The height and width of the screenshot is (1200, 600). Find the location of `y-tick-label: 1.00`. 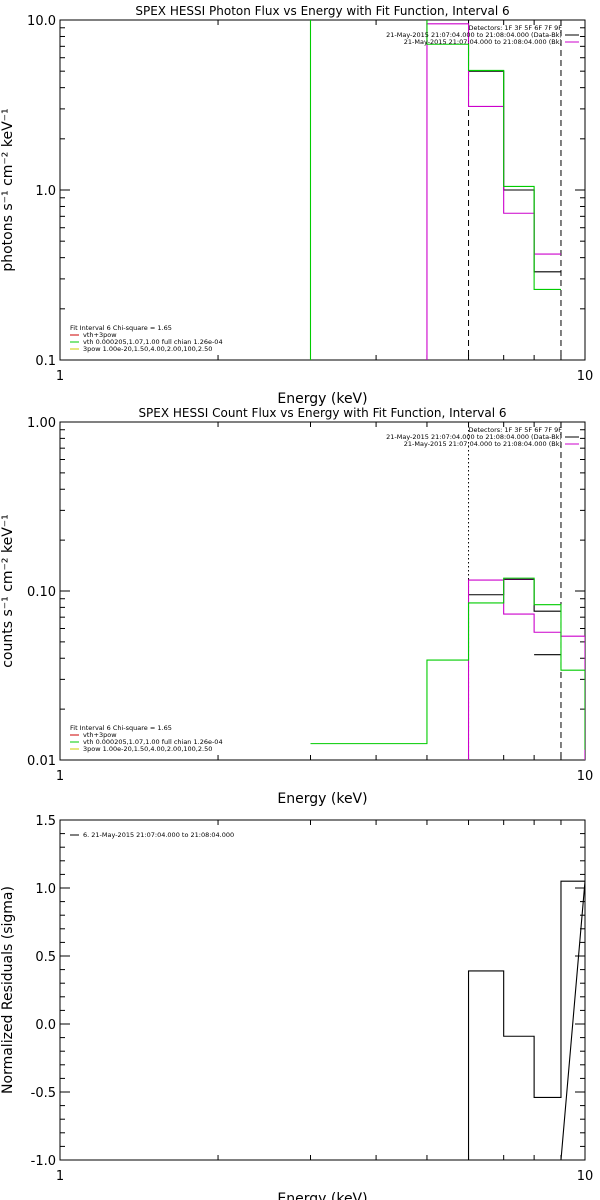

y-tick-label: 1.00 is located at coordinates (41, 423).